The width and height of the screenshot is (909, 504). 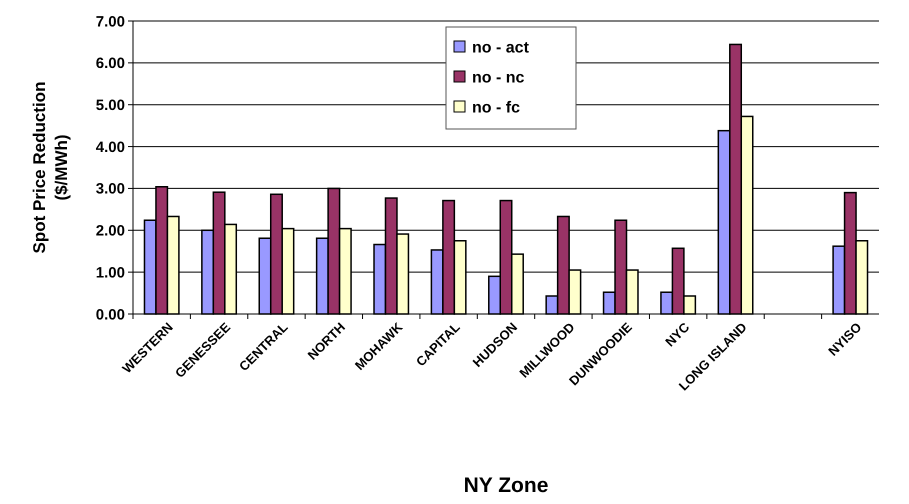 I want to click on legend-label: no - fc, so click(x=496, y=108).